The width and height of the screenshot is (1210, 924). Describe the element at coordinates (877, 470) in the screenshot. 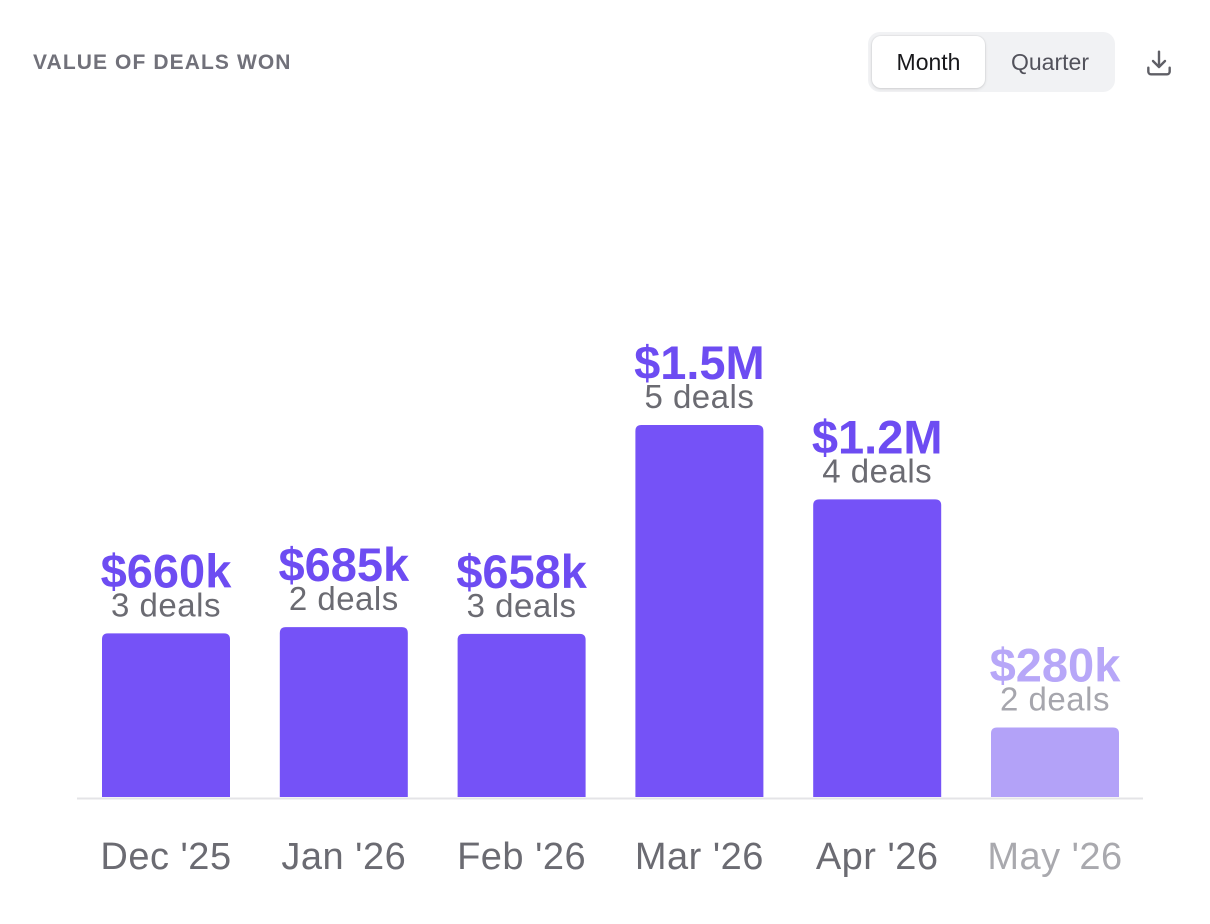

I see `bar-deals-label: 4 deals` at that location.